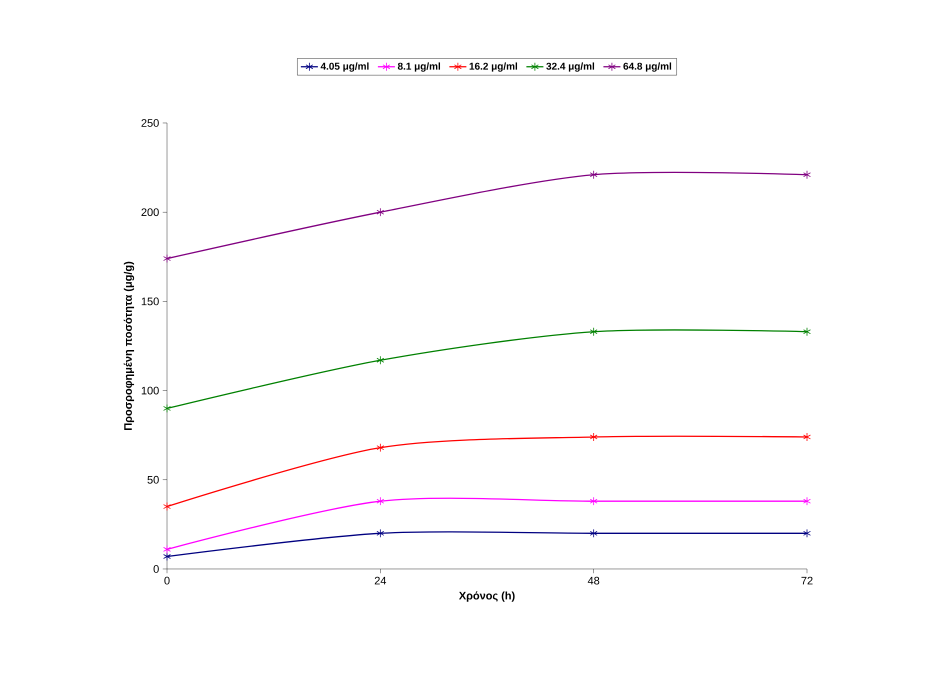 The height and width of the screenshot is (677, 929). I want to click on legend-label: 16.2 μg/ml, so click(494, 67).